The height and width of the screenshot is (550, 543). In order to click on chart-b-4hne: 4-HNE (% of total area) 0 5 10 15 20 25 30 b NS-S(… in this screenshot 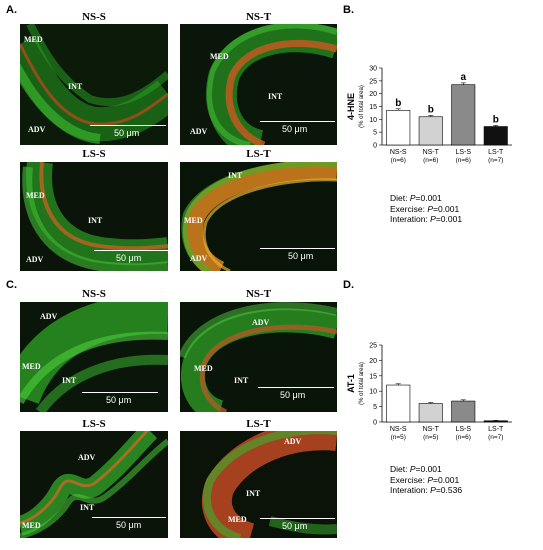, I will do `click(440, 117)`.